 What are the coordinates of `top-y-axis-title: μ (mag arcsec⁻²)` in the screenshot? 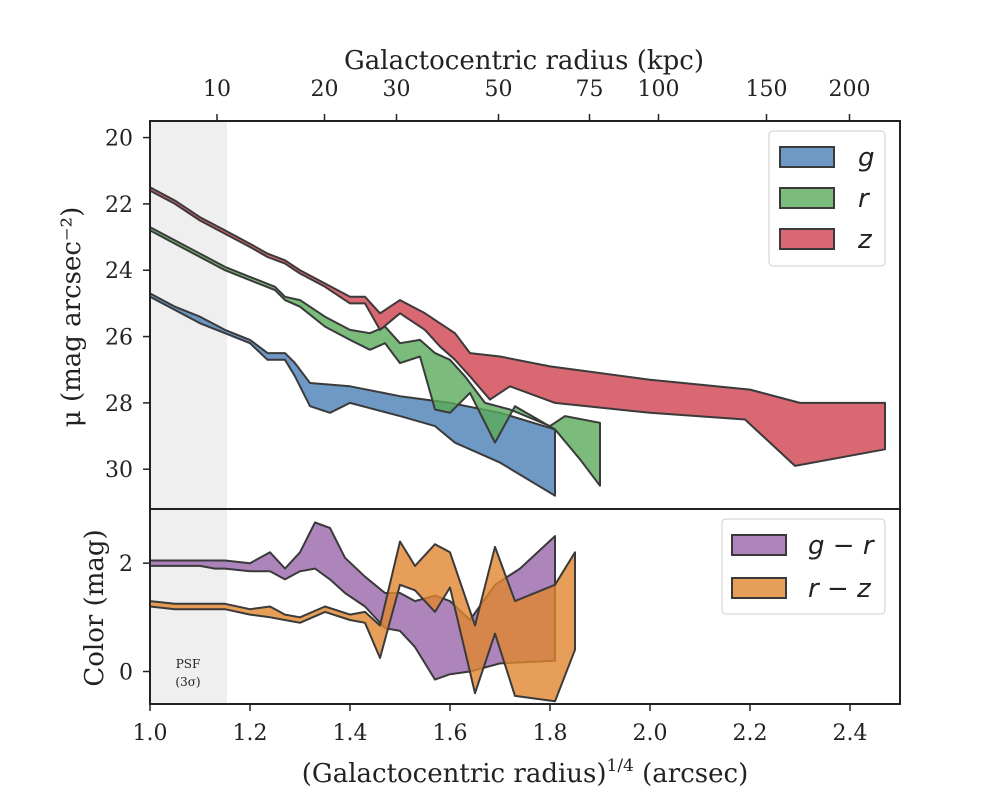 It's located at (72, 317).